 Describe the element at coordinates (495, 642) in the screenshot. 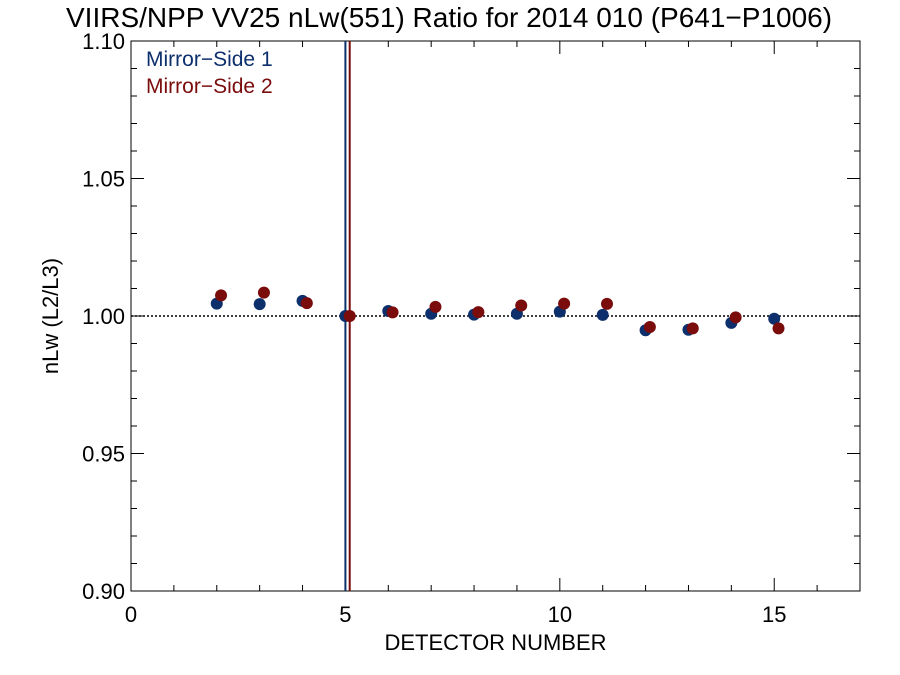

I see `x-axis-label: DETECTOR NUMBER` at that location.